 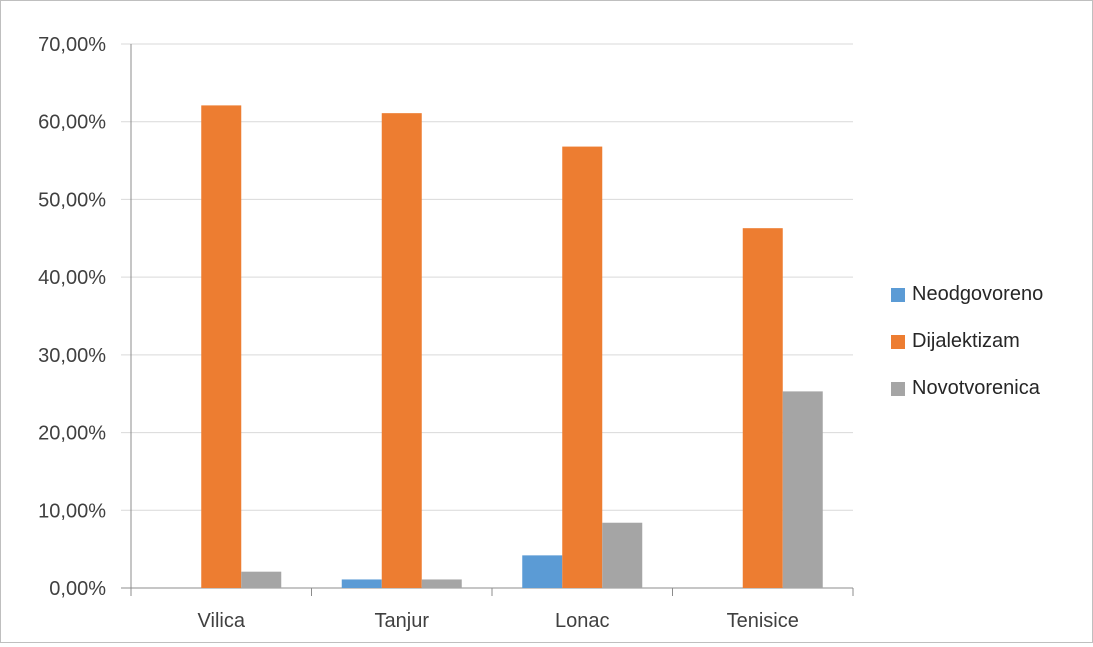 What do you see at coordinates (72, 511) in the screenshot?
I see `y-tick-label: 10,00%` at bounding box center [72, 511].